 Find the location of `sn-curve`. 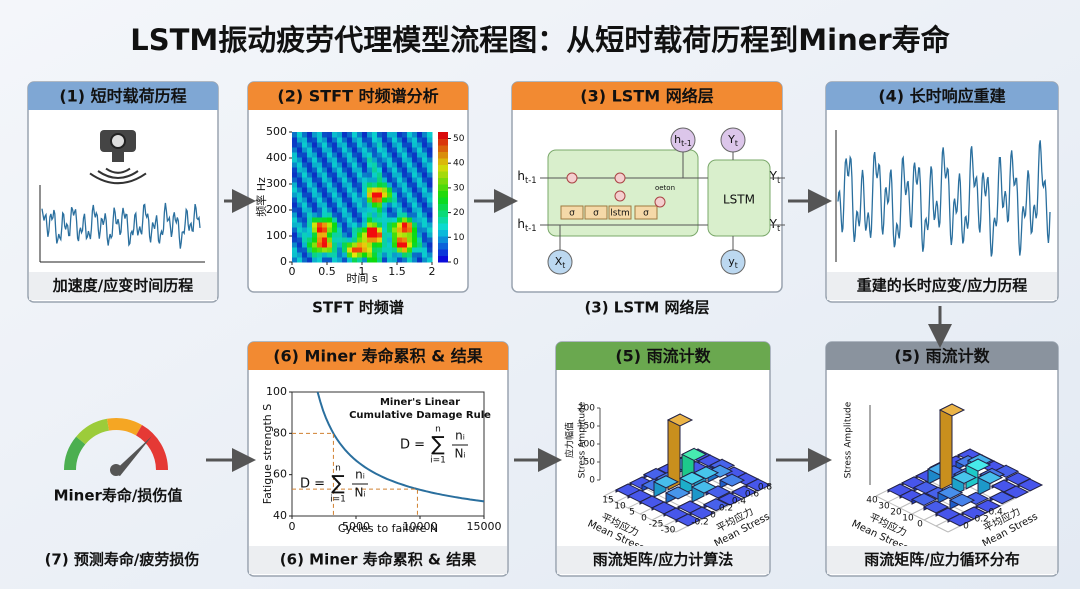

sn-curve is located at coordinates (400, 447).